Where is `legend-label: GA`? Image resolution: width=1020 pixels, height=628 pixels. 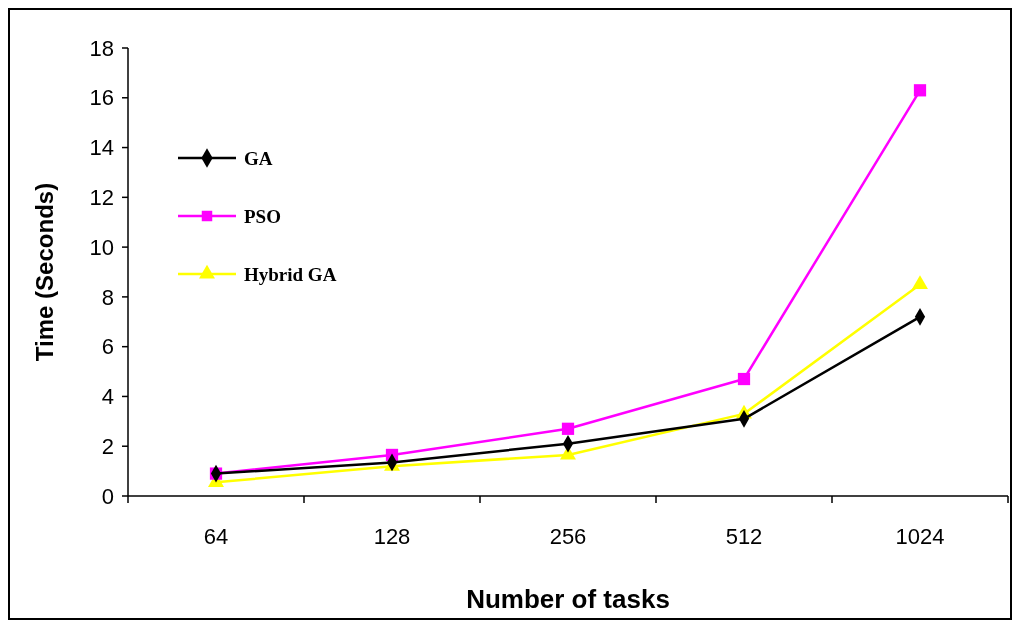
legend-label: GA is located at coordinates (258, 158).